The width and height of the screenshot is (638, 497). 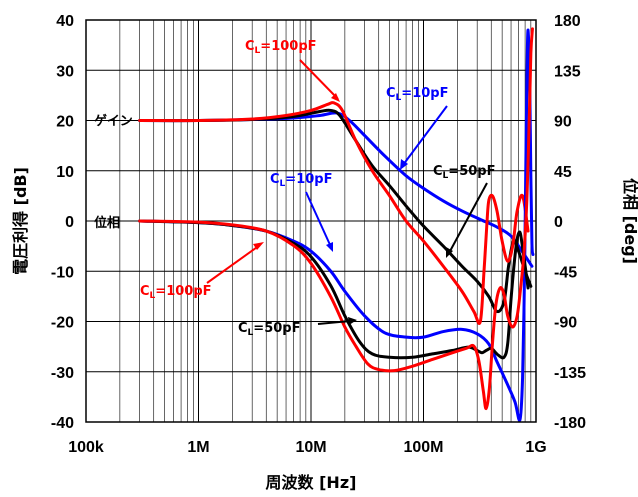 What do you see at coordinates (281, 47) in the screenshot?
I see `annotation-cl-100pf-gain: CL=100pF` at bounding box center [281, 47].